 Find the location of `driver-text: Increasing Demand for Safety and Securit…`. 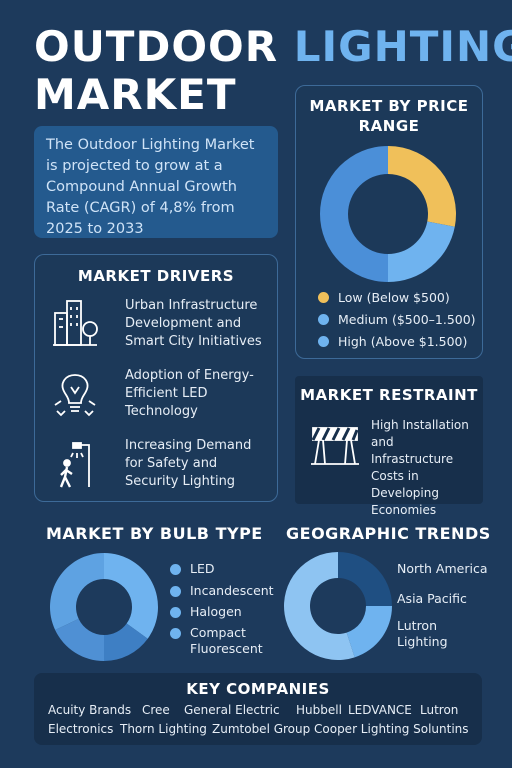

driver-text: Increasing Demand for Safety and Securit… is located at coordinates (188, 463).